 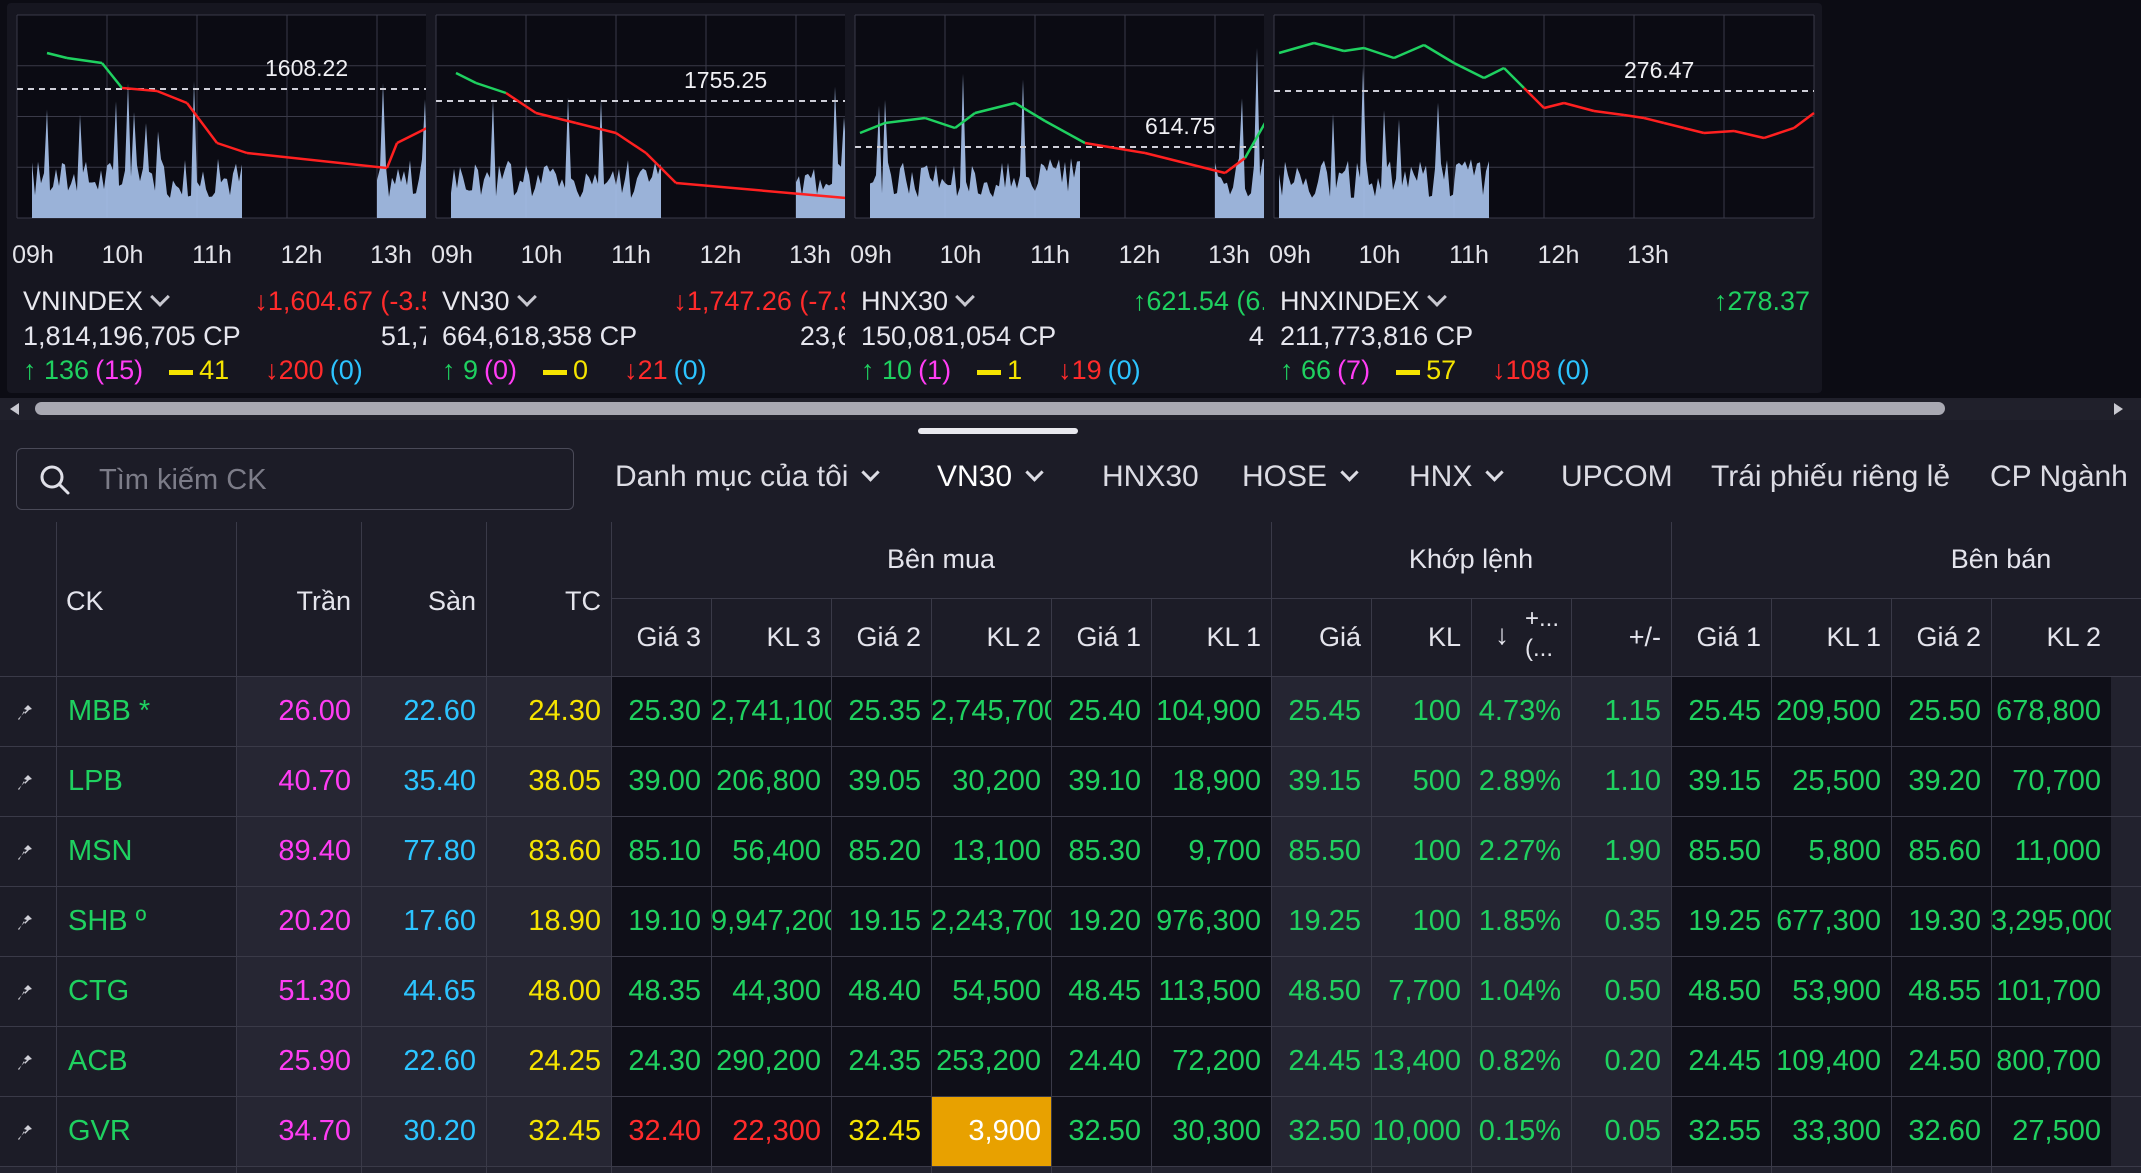 What do you see at coordinates (1720, 301) in the screenshot?
I see `arrow-up-icon: ↑` at bounding box center [1720, 301].